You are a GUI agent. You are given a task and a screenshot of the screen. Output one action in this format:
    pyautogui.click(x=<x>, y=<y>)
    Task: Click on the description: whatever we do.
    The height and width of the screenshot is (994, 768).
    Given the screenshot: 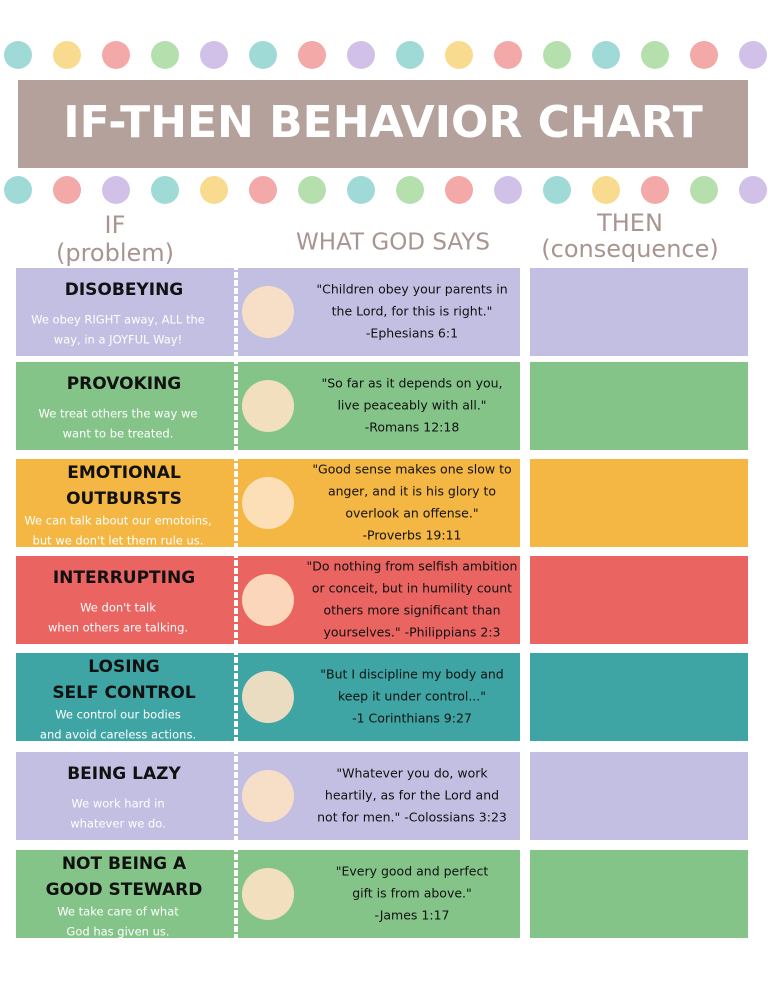 What is the action you would take?
    pyautogui.click(x=118, y=824)
    